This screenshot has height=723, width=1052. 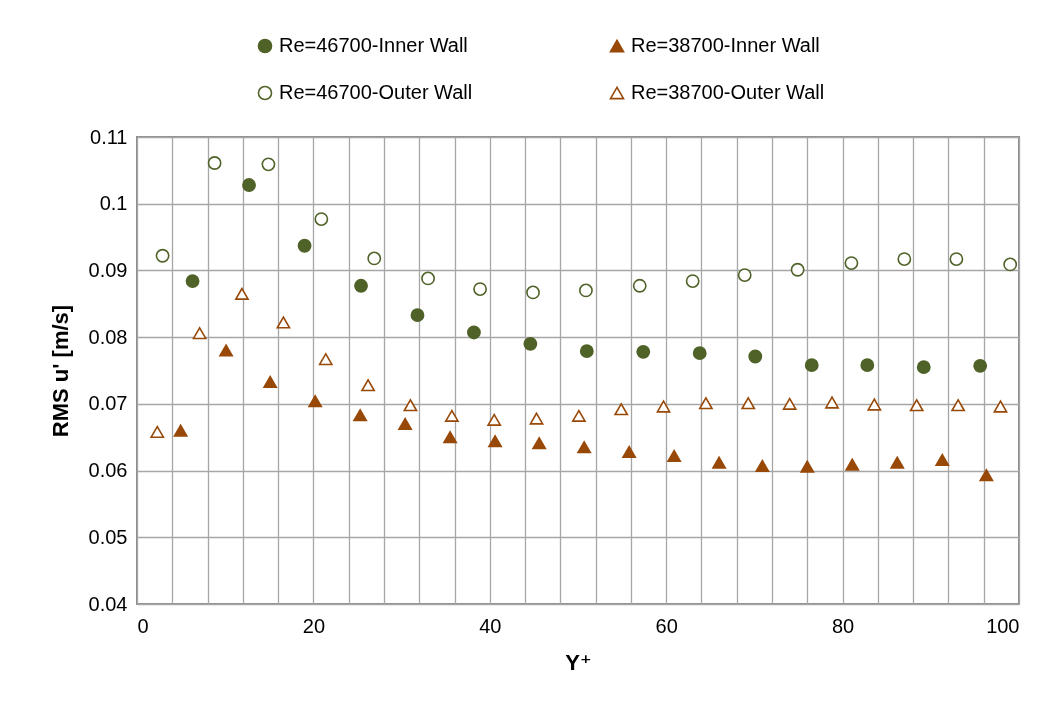 I want to click on x-tick-label: 40, so click(x=490, y=625).